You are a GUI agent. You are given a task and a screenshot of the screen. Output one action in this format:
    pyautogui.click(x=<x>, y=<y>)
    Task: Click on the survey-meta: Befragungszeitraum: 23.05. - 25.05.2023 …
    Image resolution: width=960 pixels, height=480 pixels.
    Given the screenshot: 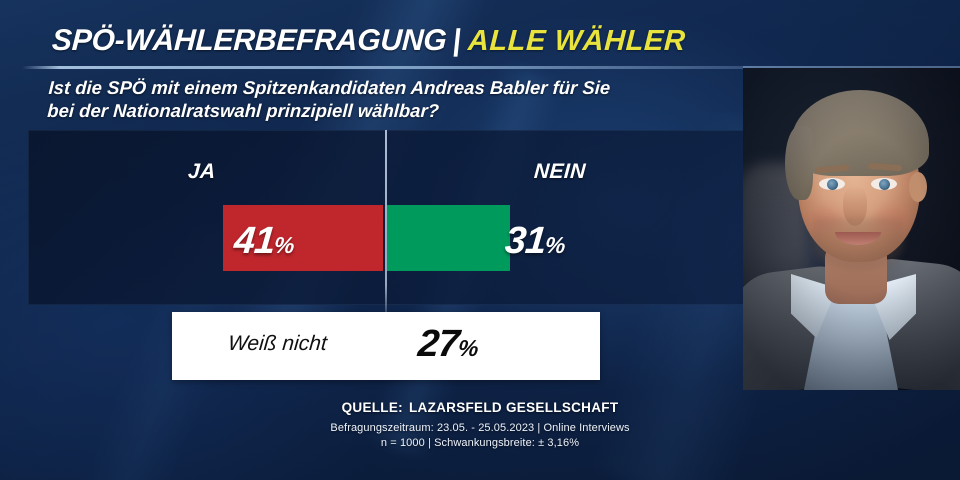 What is the action you would take?
    pyautogui.click(x=480, y=436)
    